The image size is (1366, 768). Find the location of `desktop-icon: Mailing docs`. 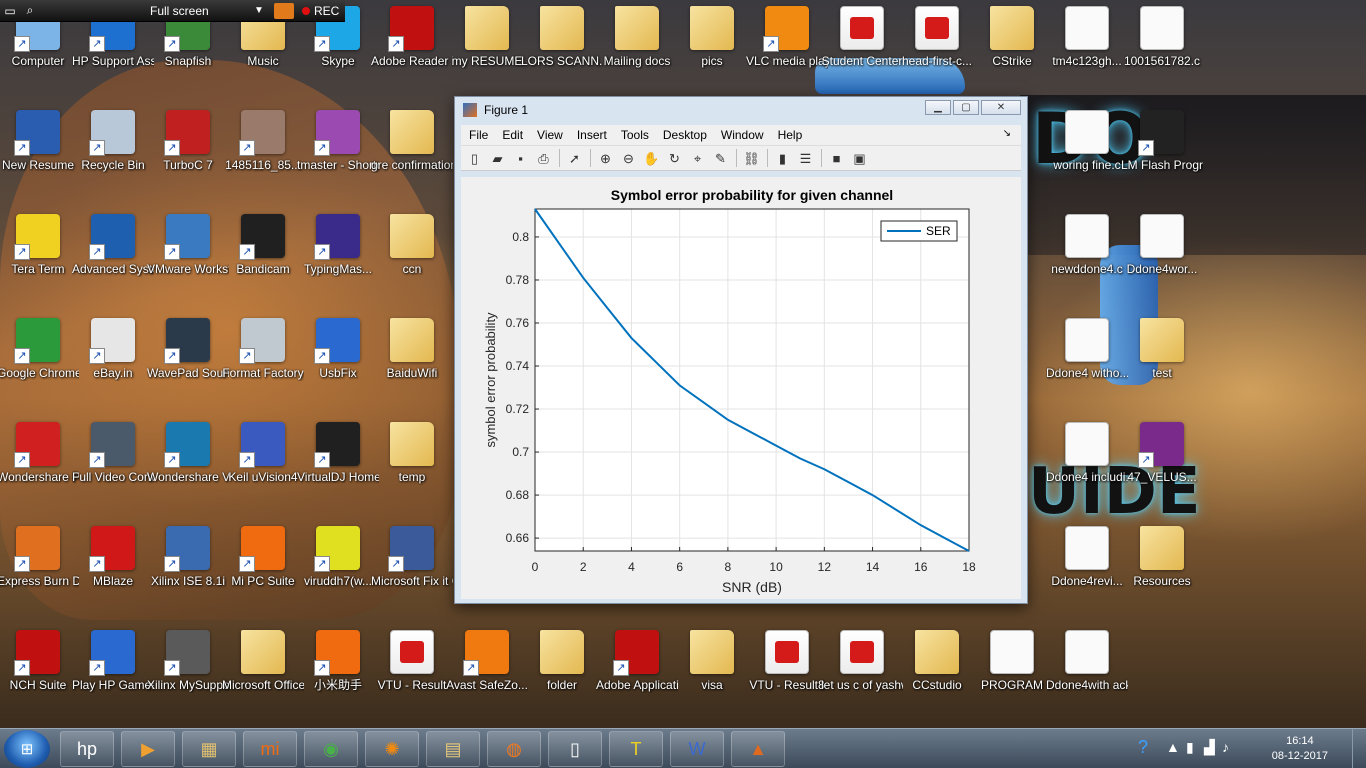

desktop-icon: Mailing docs is located at coordinates (637, 48).